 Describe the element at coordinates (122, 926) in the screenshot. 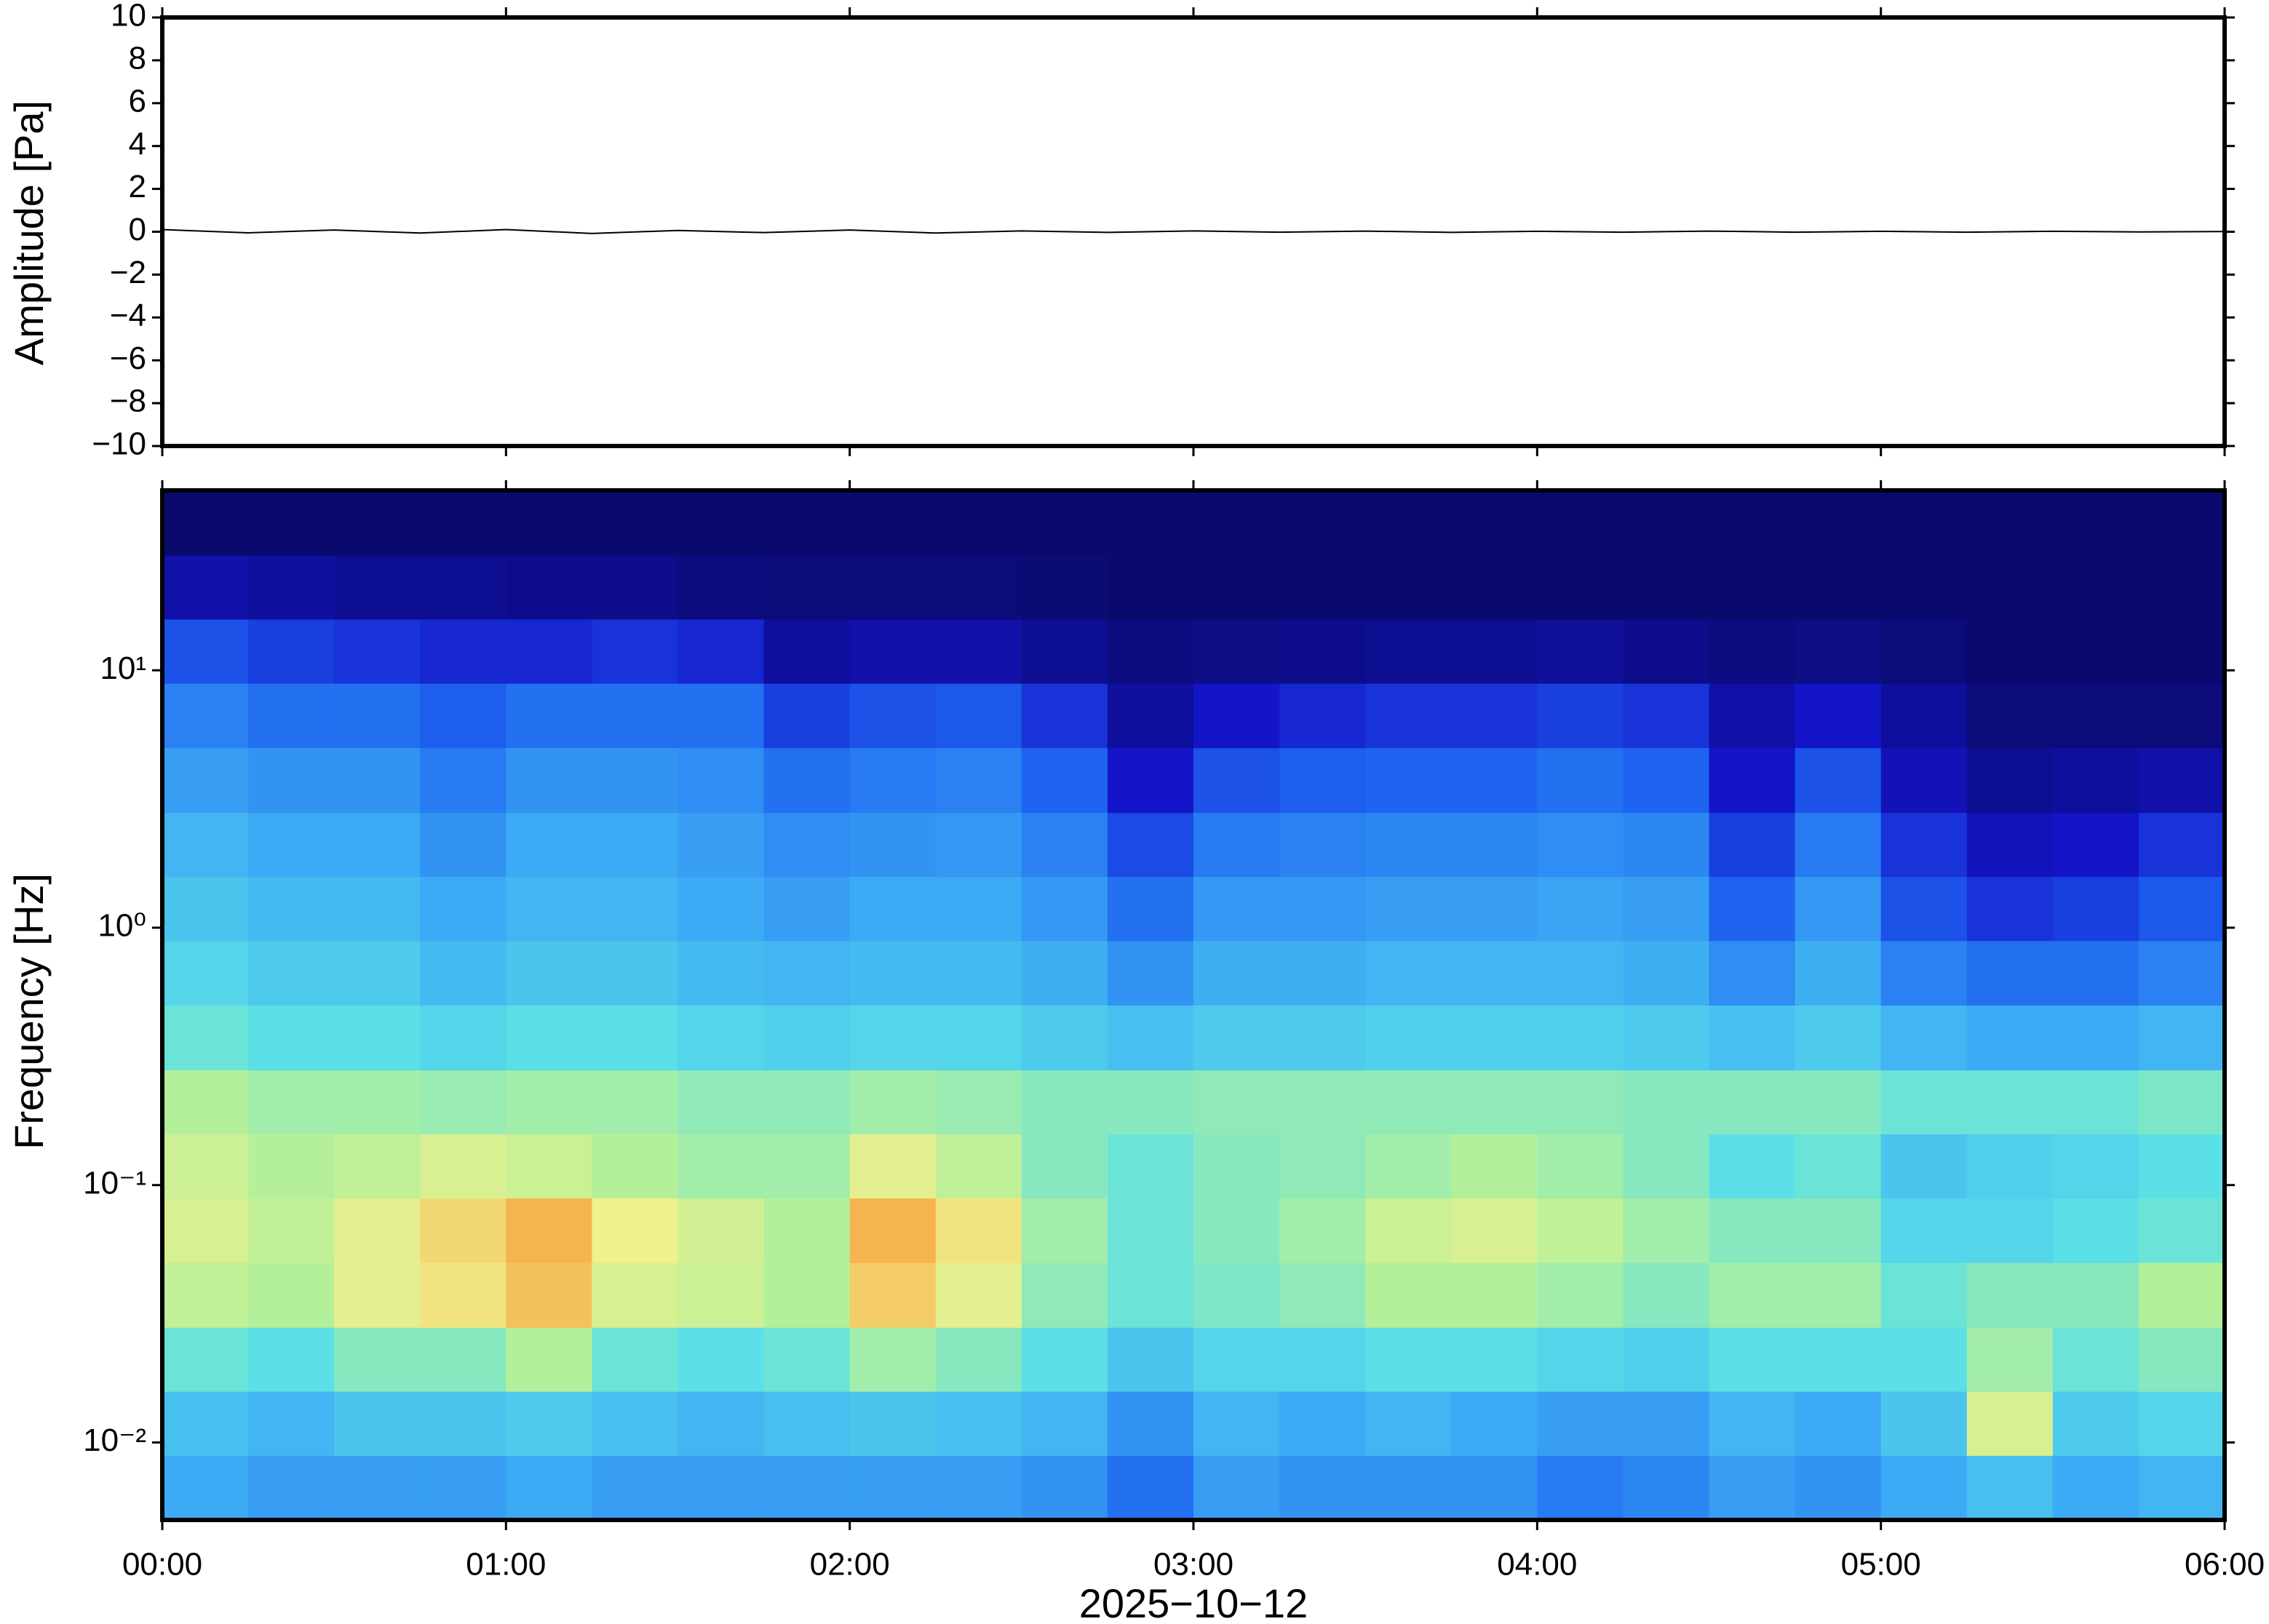

I see `y-tick-label: 10⁰` at that location.